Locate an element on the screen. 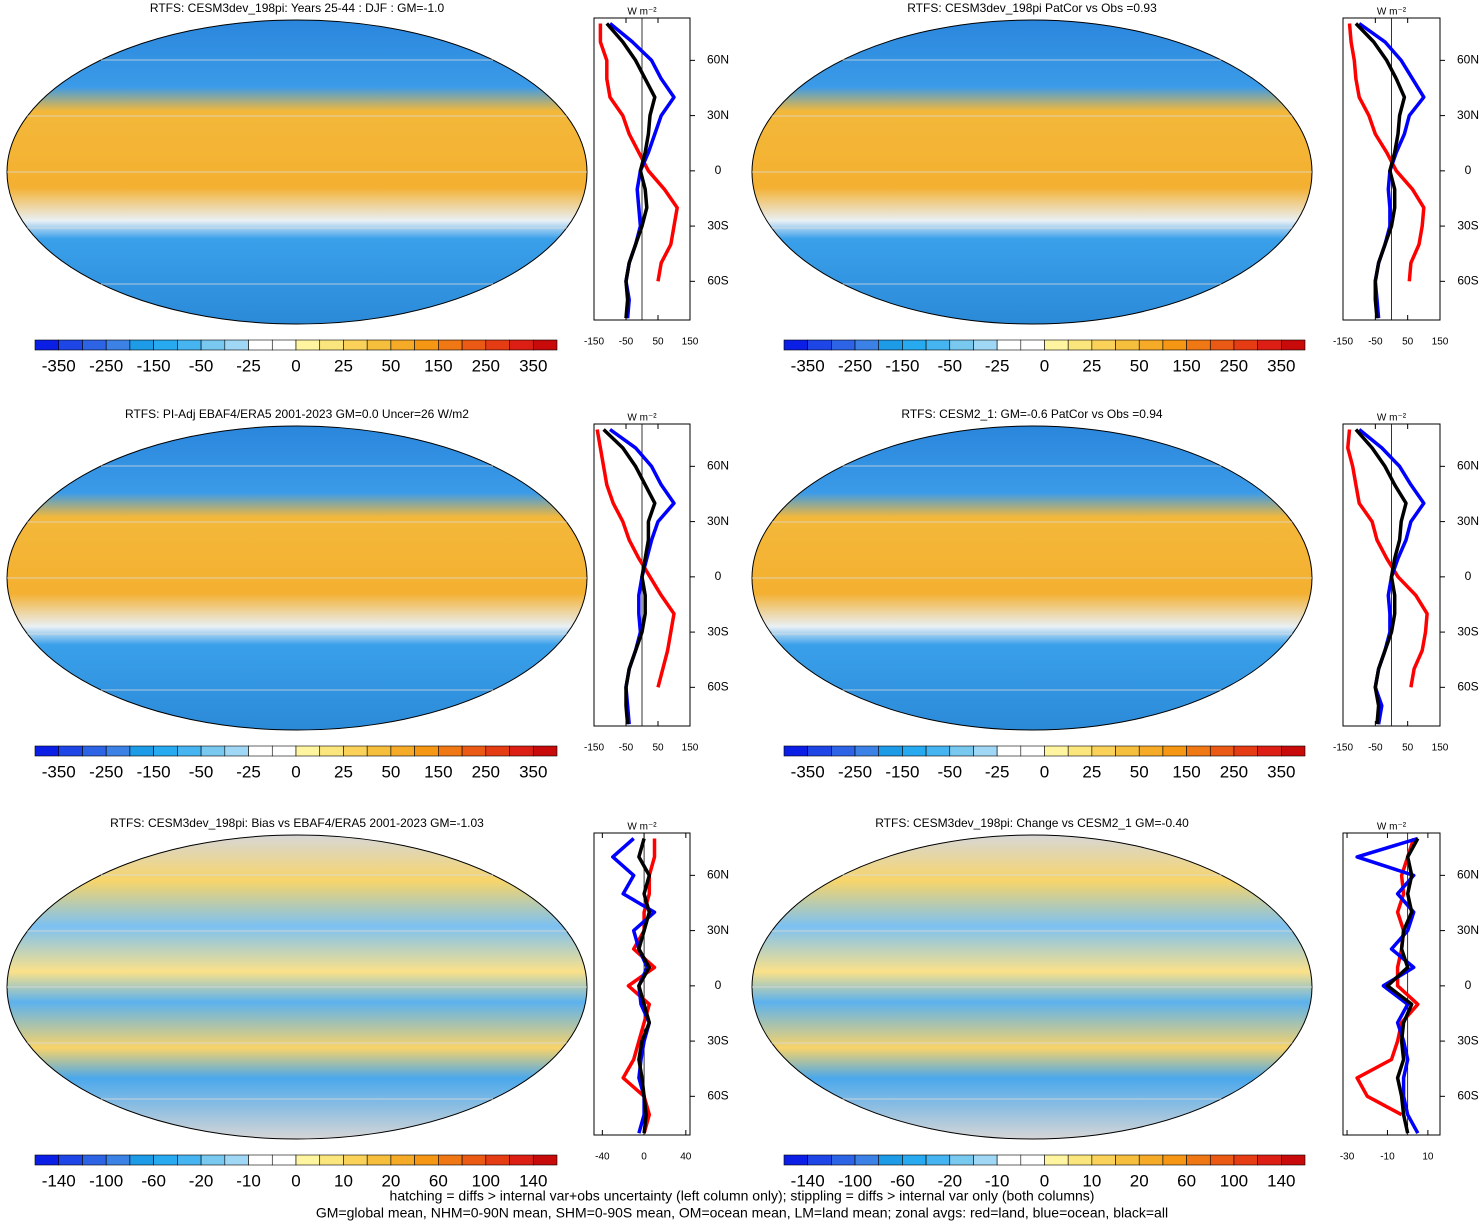  zonal-frame is located at coordinates (642, 984).